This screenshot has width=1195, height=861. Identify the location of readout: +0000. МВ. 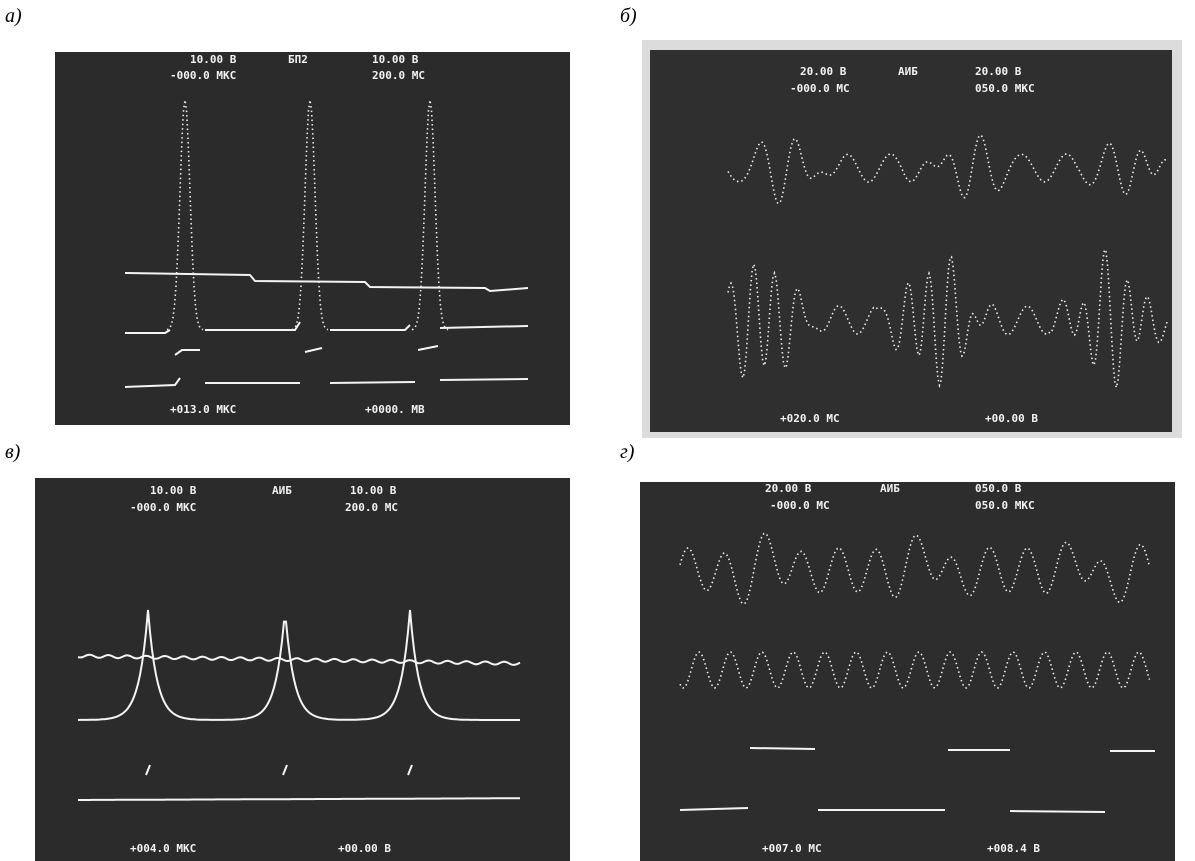
(395, 409).